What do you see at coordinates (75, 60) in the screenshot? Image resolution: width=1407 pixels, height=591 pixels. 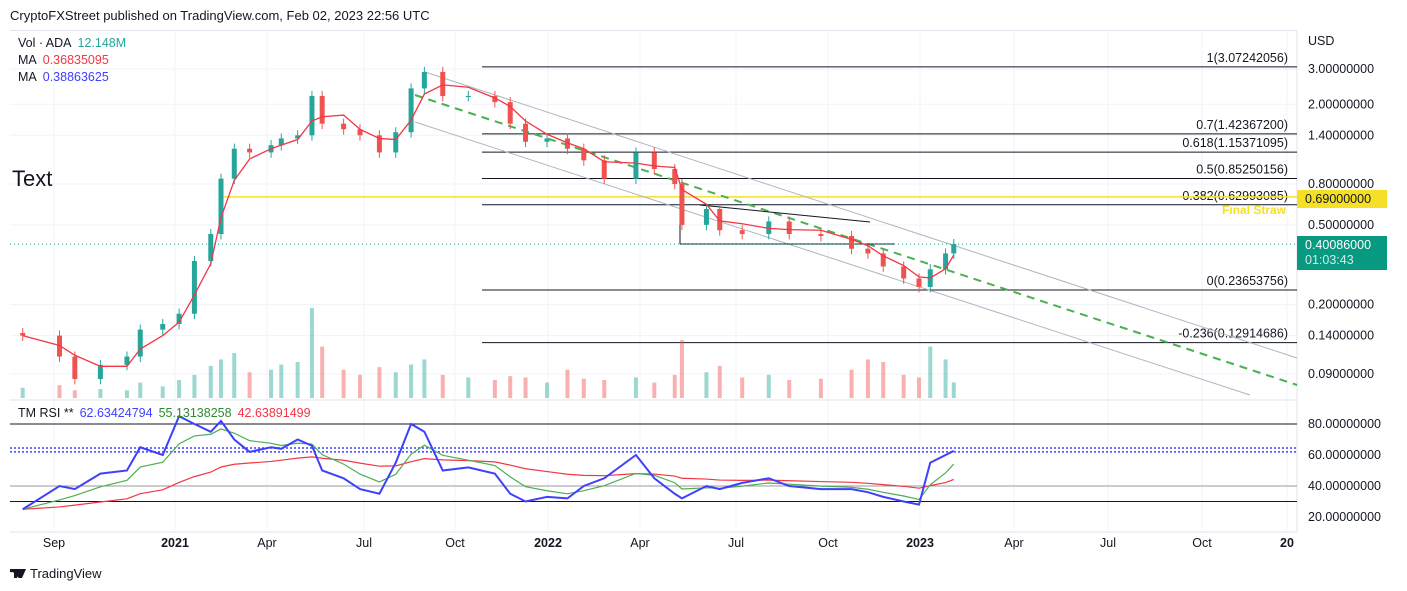 I see `ma1-value: 0.36835095` at bounding box center [75, 60].